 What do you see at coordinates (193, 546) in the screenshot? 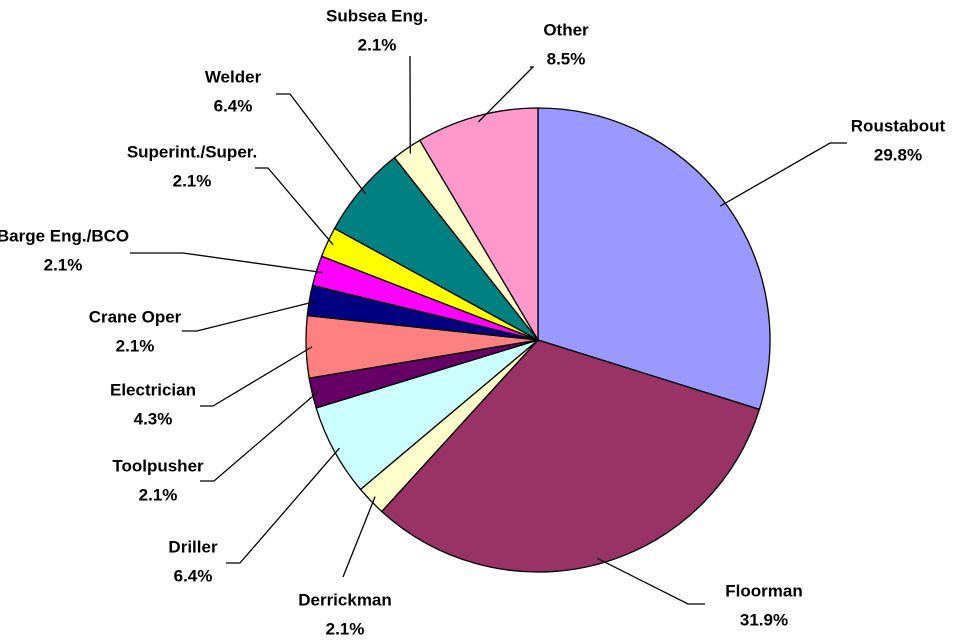
I see `slice-label: Driller` at bounding box center [193, 546].